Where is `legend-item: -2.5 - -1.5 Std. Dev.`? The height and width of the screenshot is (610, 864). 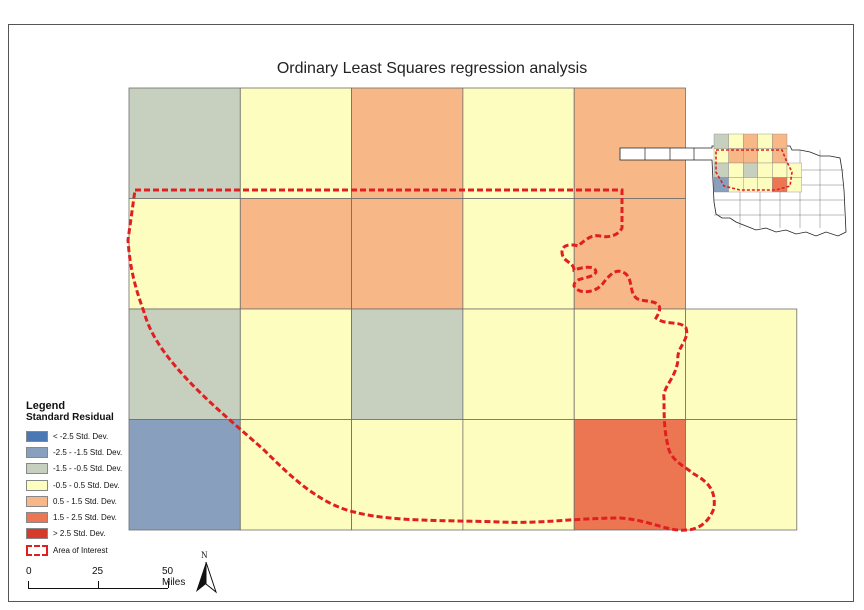
legend-item: -2.5 - -1.5 Std. Dev. is located at coordinates (74, 452).